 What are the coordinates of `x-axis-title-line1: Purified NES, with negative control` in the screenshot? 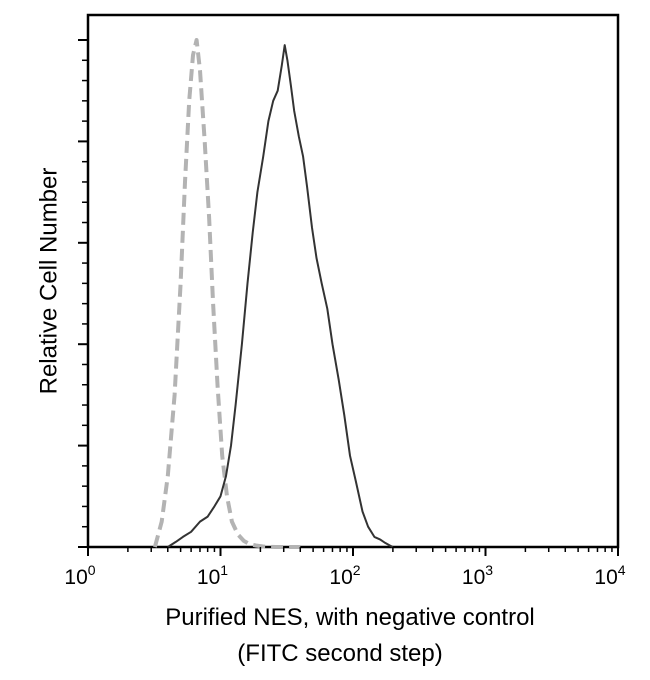 It's located at (350, 617).